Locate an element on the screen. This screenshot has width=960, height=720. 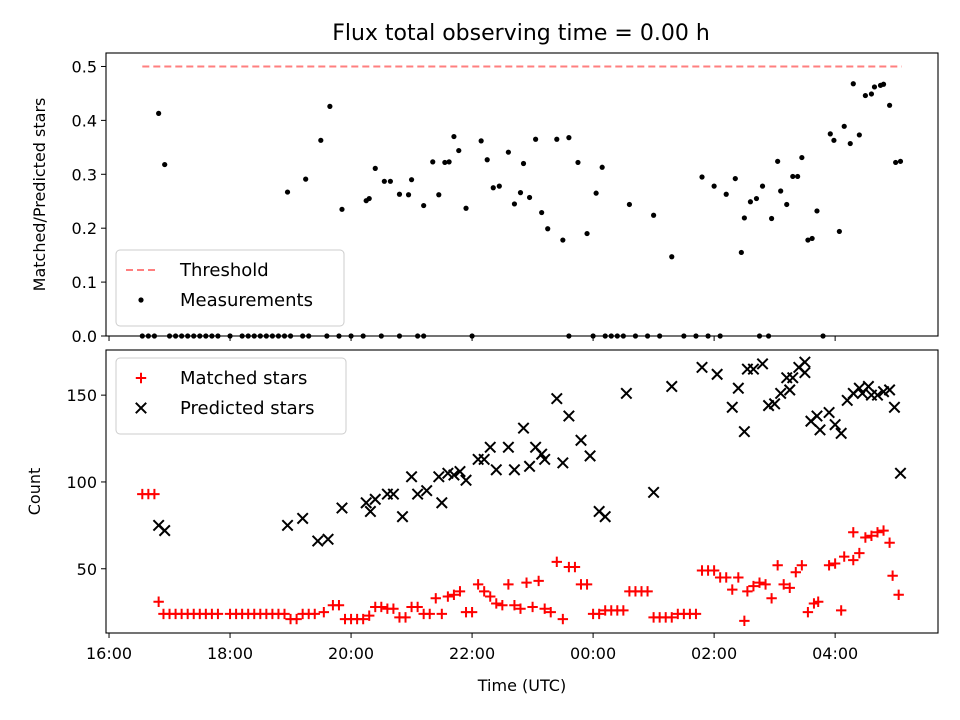
y-tick-label: 0.3 is located at coordinates (84, 174).